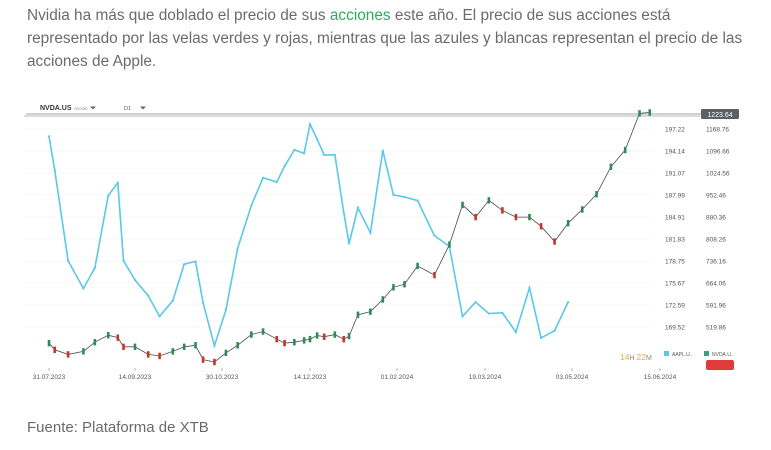 The width and height of the screenshot is (771, 450). What do you see at coordinates (716, 306) in the screenshot?
I see `y-right-tick-label: 591.96` at bounding box center [716, 306].